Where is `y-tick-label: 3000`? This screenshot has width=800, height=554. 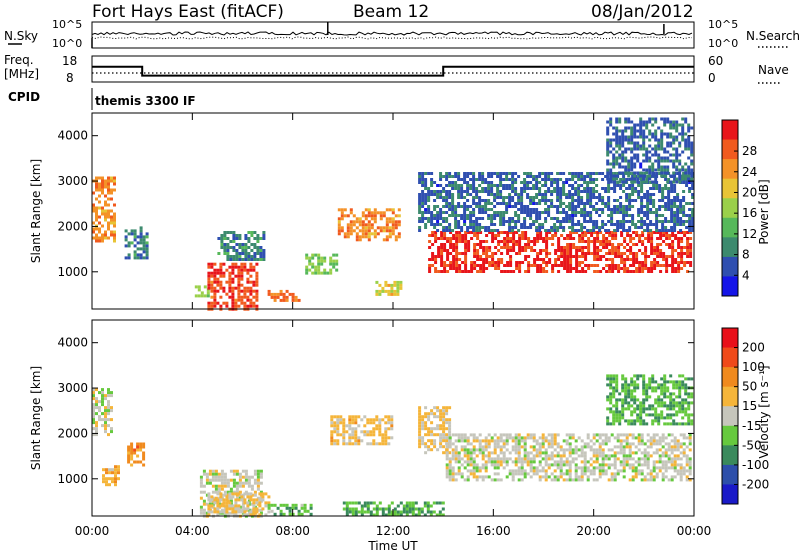 y-tick-label: 3000 is located at coordinates (72, 181).